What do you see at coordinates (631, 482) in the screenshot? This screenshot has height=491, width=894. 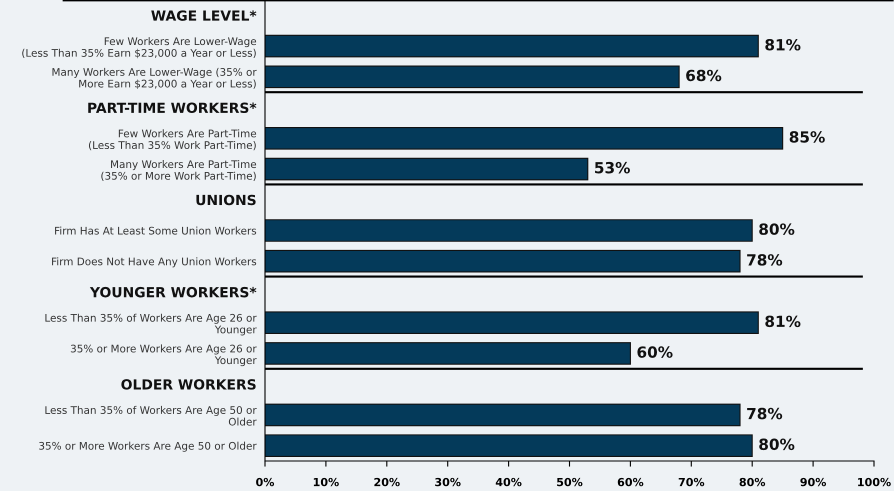 I see `x-tick-label: 60%` at bounding box center [631, 482].